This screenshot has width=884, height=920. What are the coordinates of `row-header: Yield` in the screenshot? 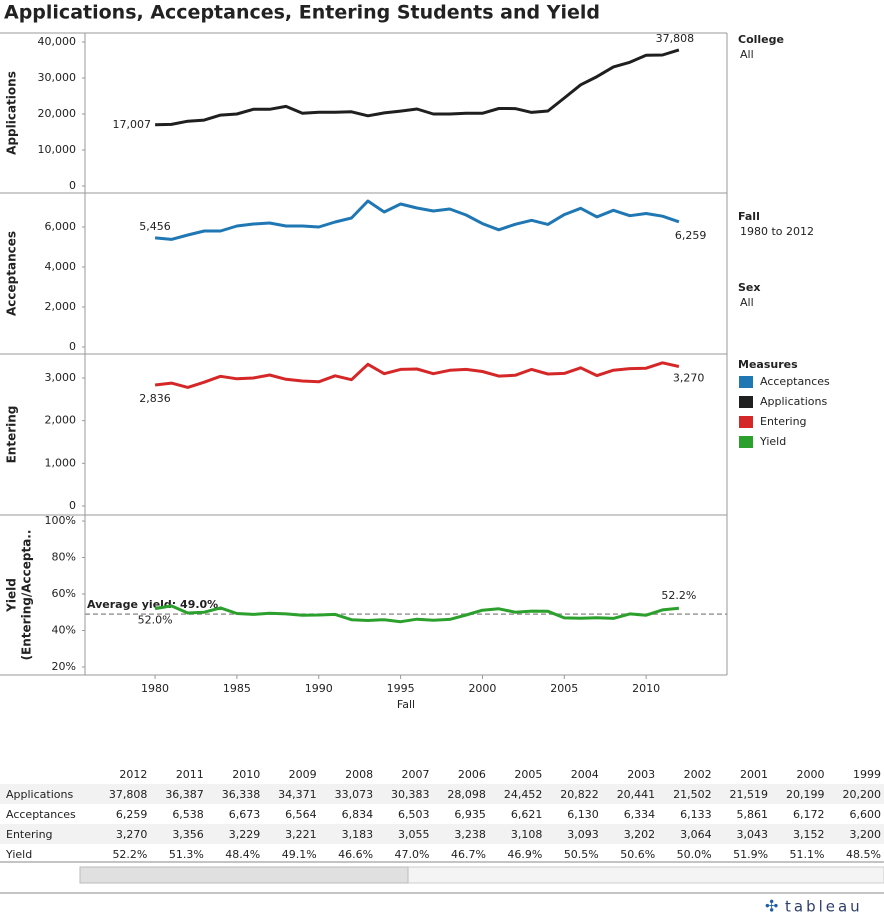 It's located at (19, 854).